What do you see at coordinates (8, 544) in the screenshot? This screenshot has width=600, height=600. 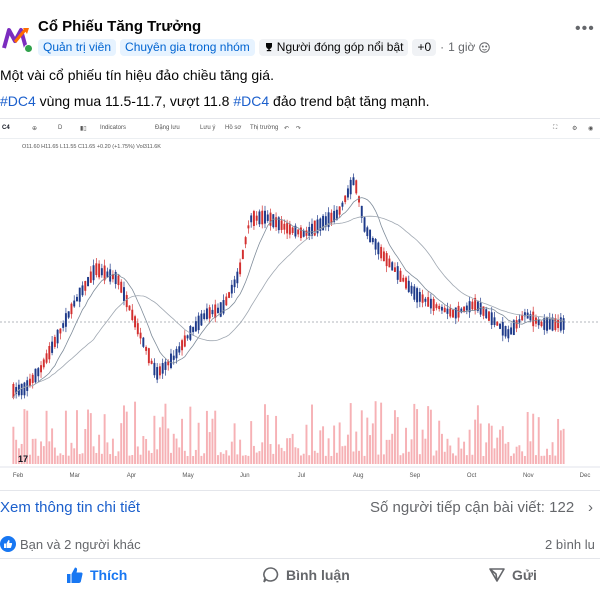 I see `like-reaction-icon` at bounding box center [8, 544].